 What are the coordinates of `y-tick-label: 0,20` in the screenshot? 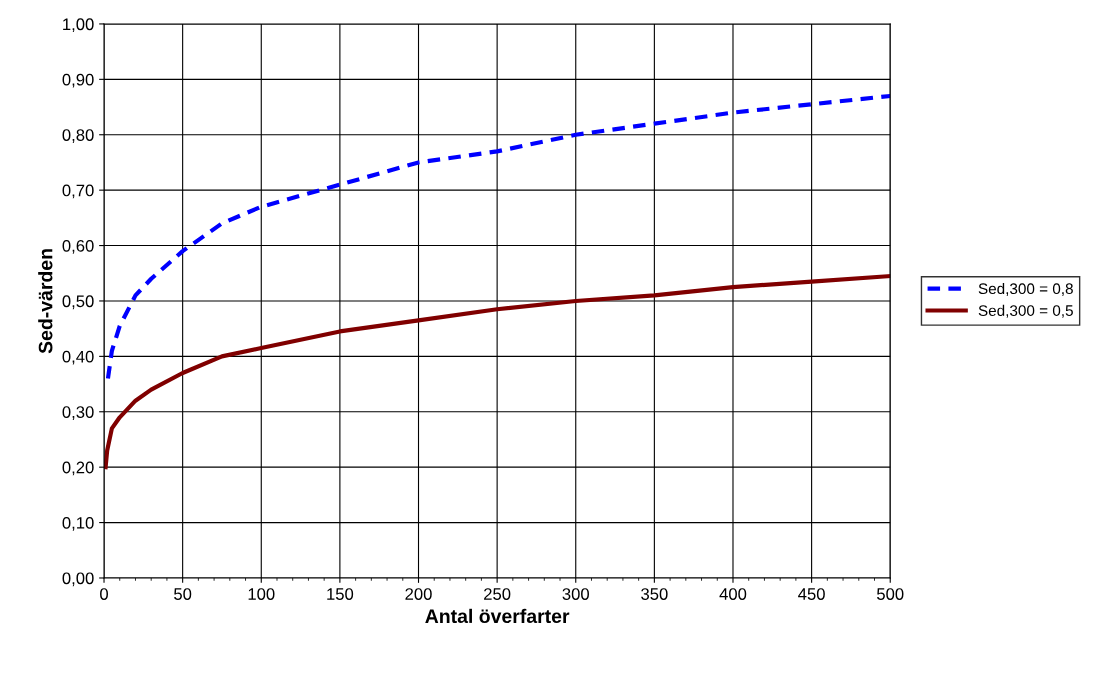 It's located at (78, 468).